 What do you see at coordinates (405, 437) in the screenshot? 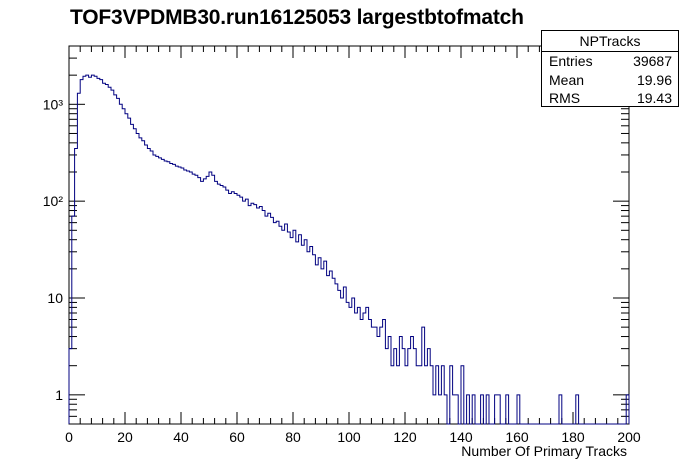
I see `x-tick-label: 120` at bounding box center [405, 437].